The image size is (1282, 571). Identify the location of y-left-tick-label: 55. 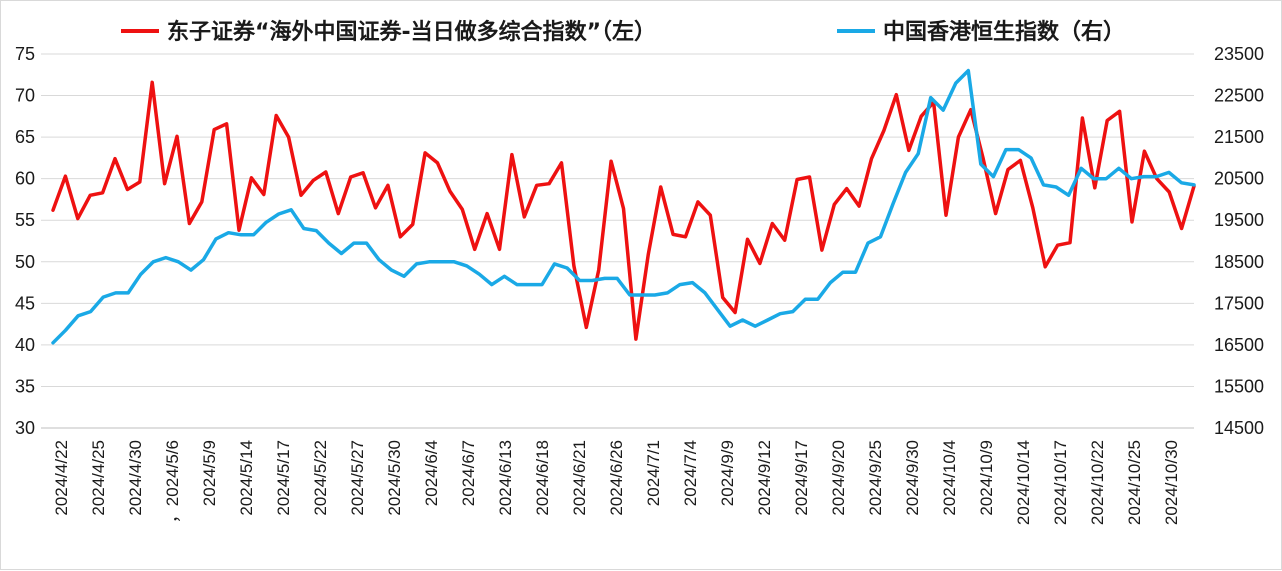
(25, 220).